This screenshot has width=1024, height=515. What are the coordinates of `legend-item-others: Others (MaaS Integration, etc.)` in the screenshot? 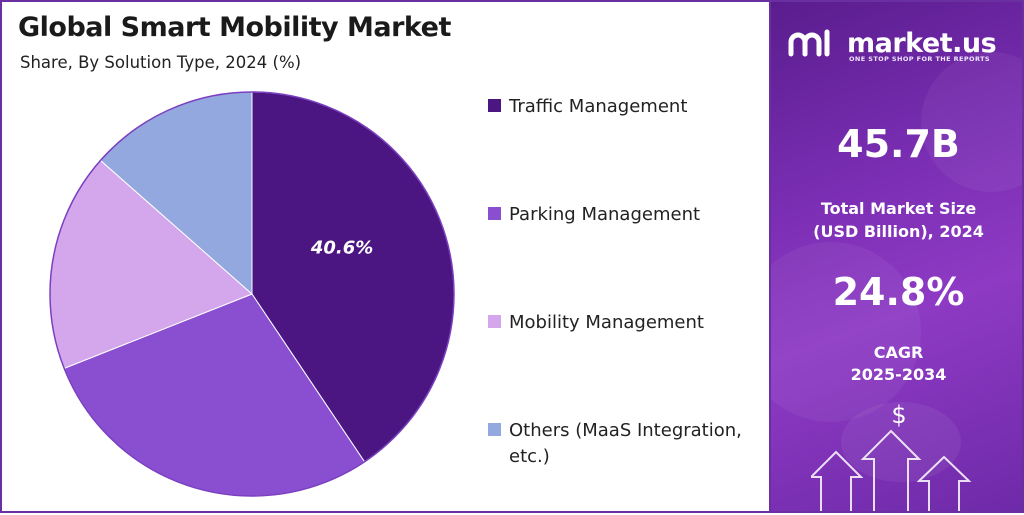 It's located at (624, 444).